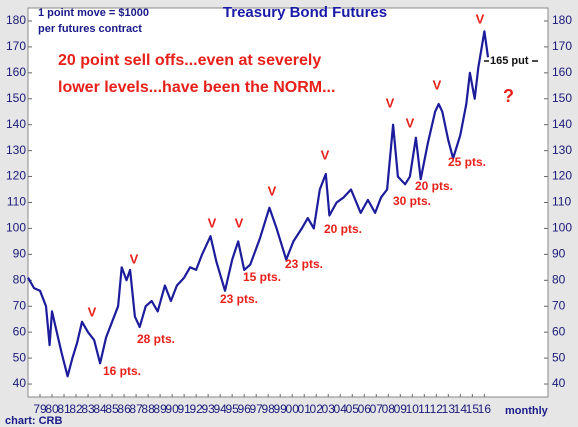 This screenshot has height=427, width=578. I want to click on x-tick-label: 93, so click(208, 409).